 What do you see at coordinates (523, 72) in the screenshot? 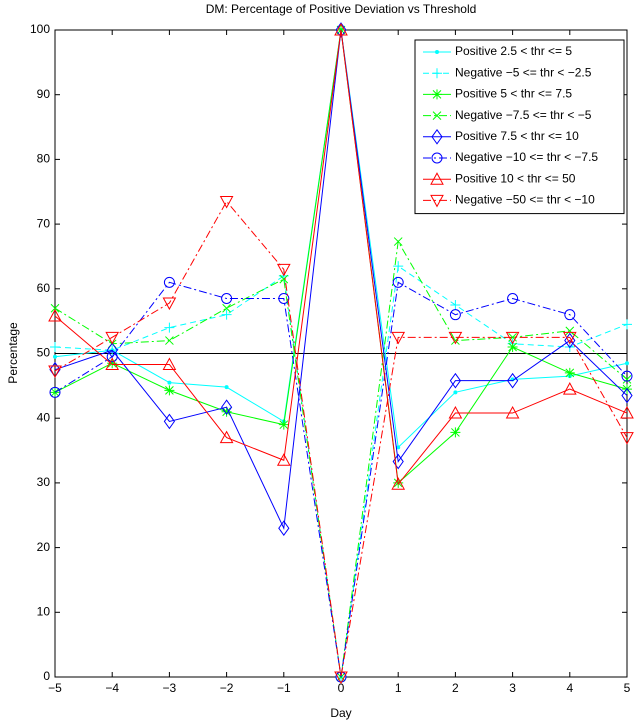
I see `legend-label: Negative −5 <= thr < −2.5` at bounding box center [523, 72].